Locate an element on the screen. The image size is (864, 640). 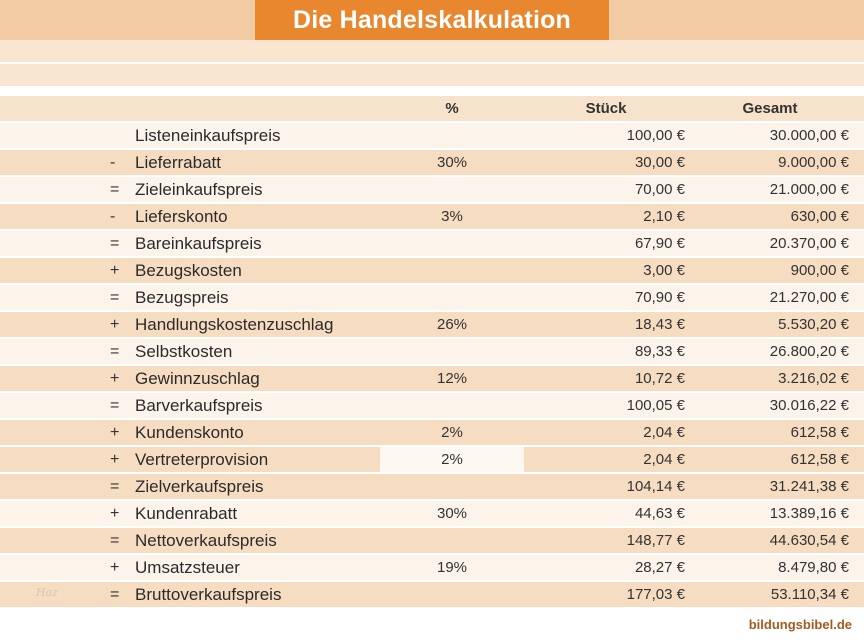
band-gap is located at coordinates (432, 92).